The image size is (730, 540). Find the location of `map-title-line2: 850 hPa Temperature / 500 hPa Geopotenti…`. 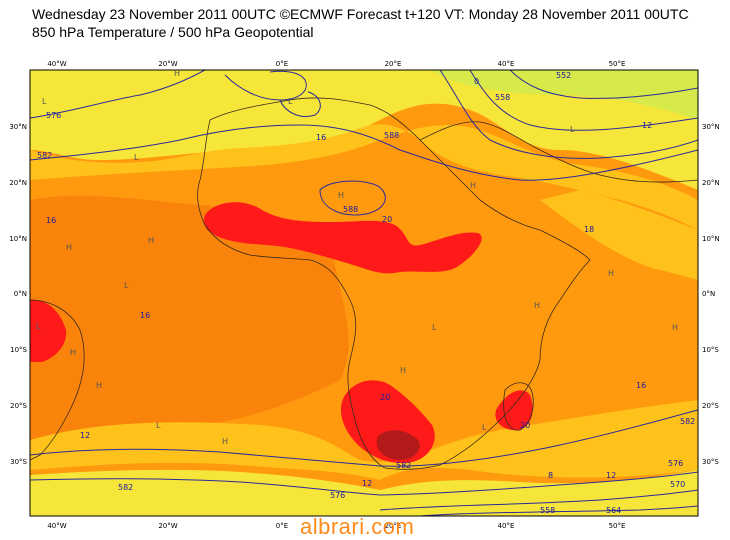

map-title-line2: 850 hPa Temperature / 500 hPa Geopotenti… is located at coordinates (173, 32).